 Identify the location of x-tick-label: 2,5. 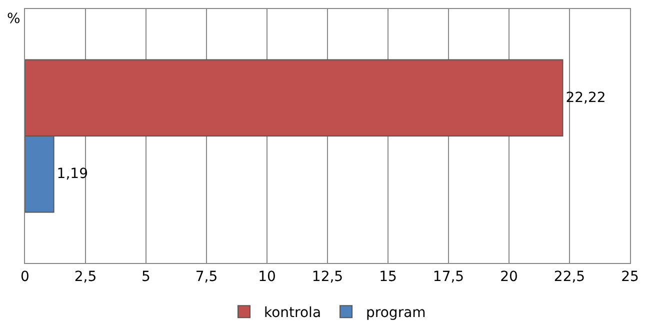
(85, 276).